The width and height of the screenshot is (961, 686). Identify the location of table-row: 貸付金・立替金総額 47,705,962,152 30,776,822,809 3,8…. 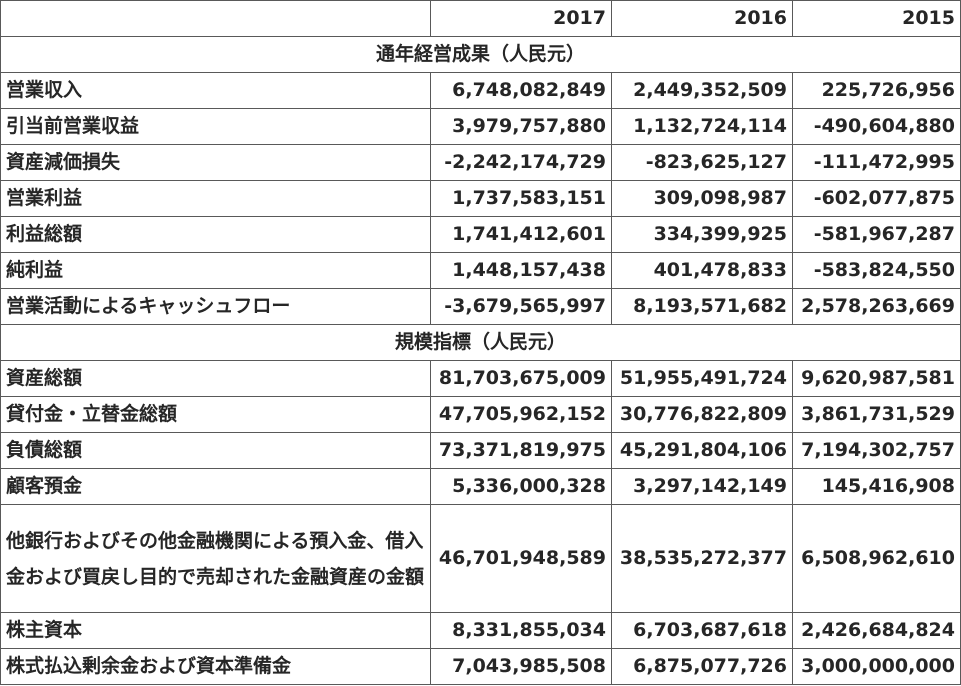
(480, 414).